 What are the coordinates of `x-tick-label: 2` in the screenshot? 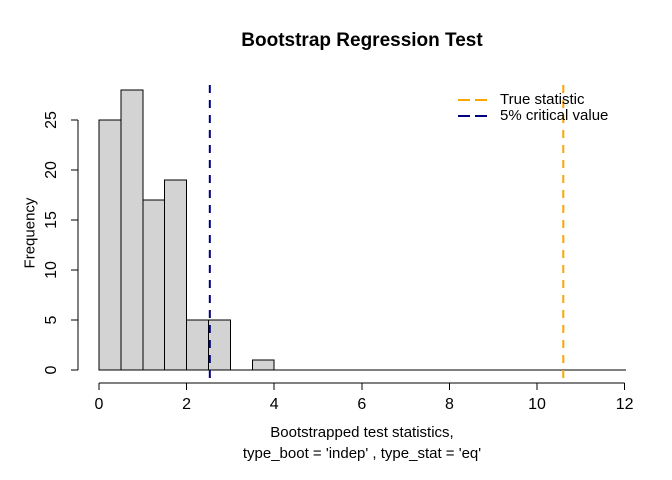 It's located at (187, 404).